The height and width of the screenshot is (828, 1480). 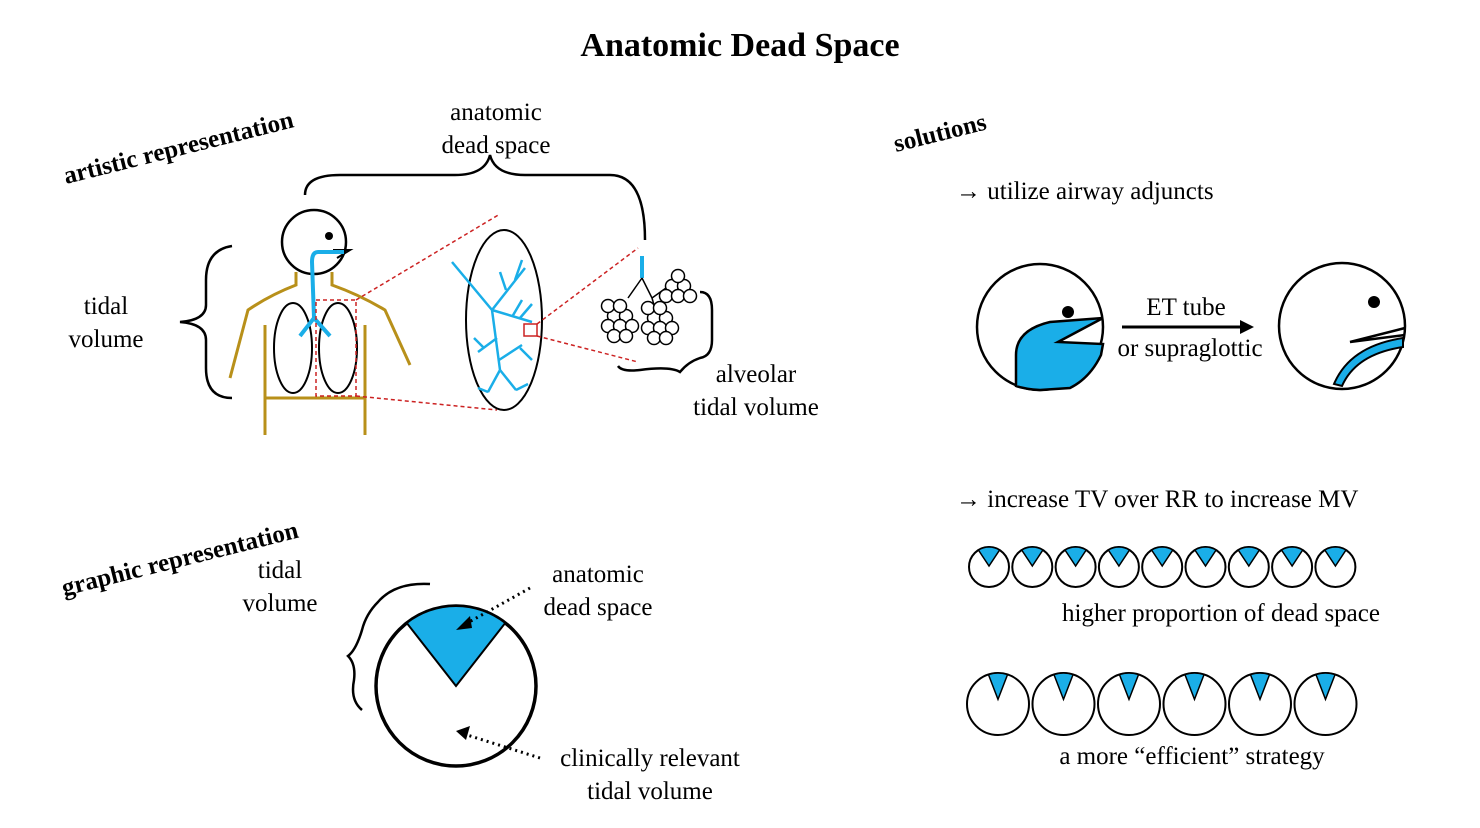 What do you see at coordinates (620, 321) in the screenshot?
I see `alveoli-group-left` at bounding box center [620, 321].